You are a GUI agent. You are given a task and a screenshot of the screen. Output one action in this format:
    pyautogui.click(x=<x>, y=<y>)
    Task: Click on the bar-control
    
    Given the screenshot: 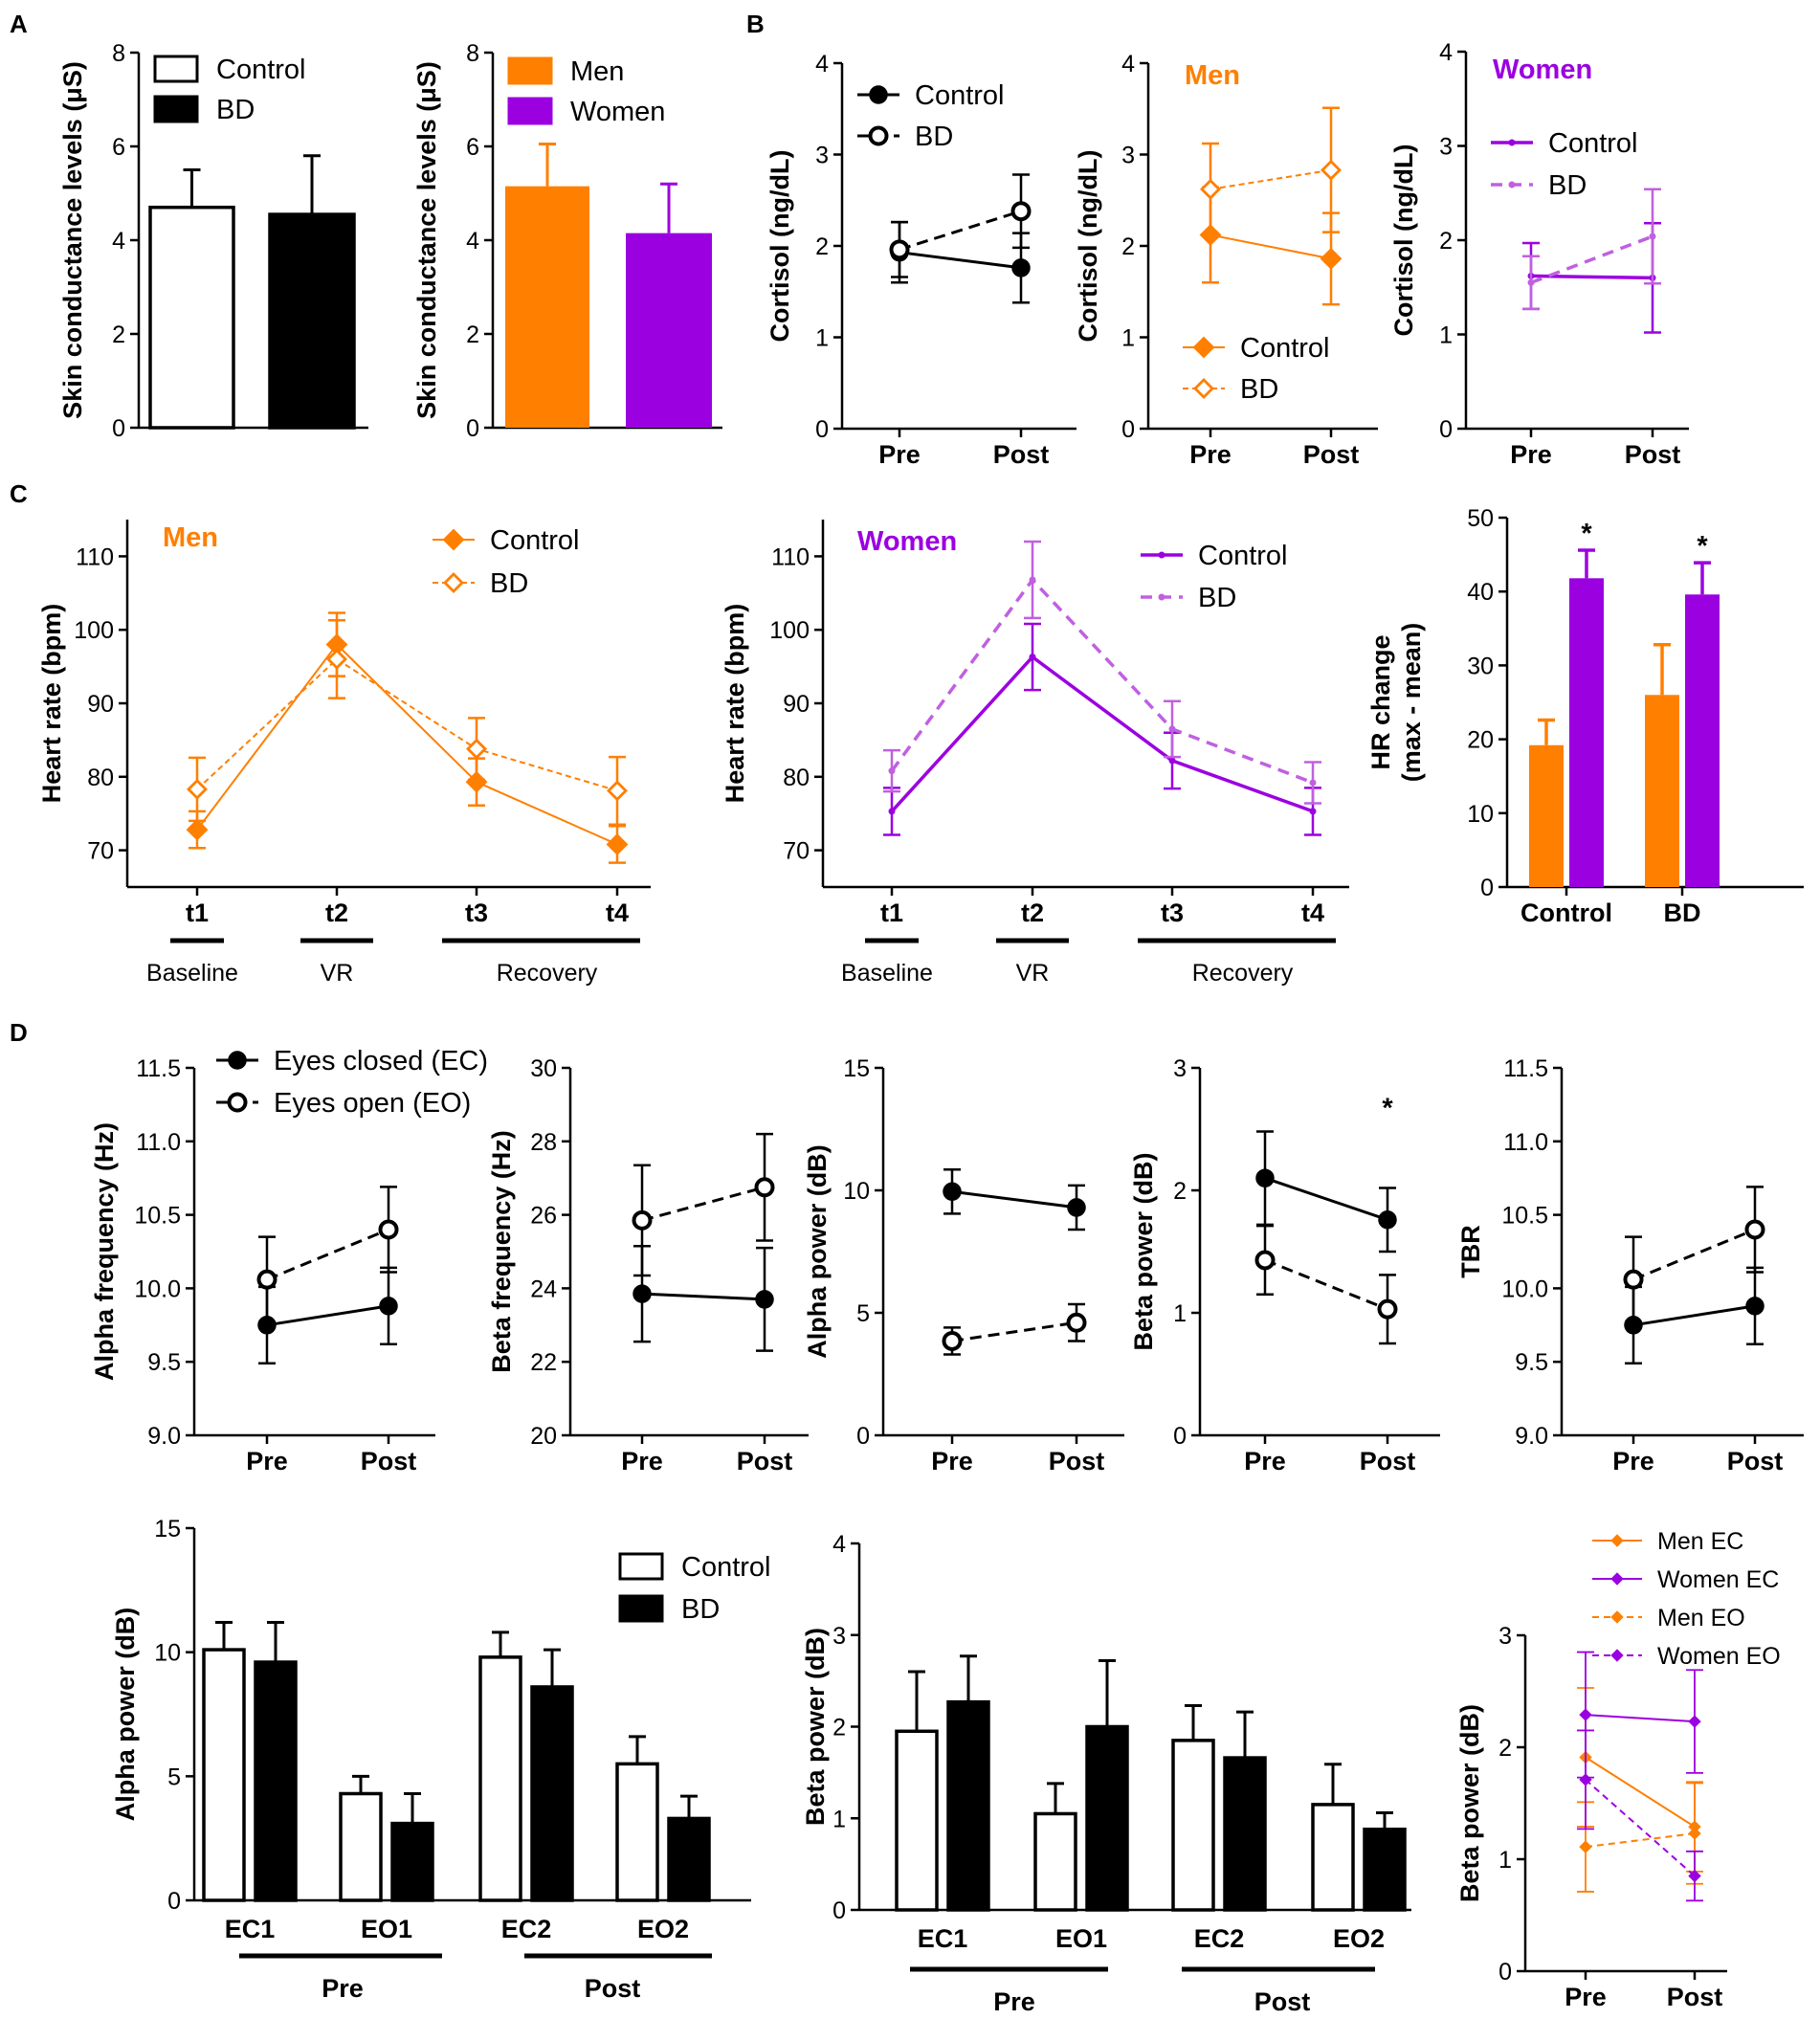 What is the action you would take?
    pyautogui.click(x=192, y=318)
    